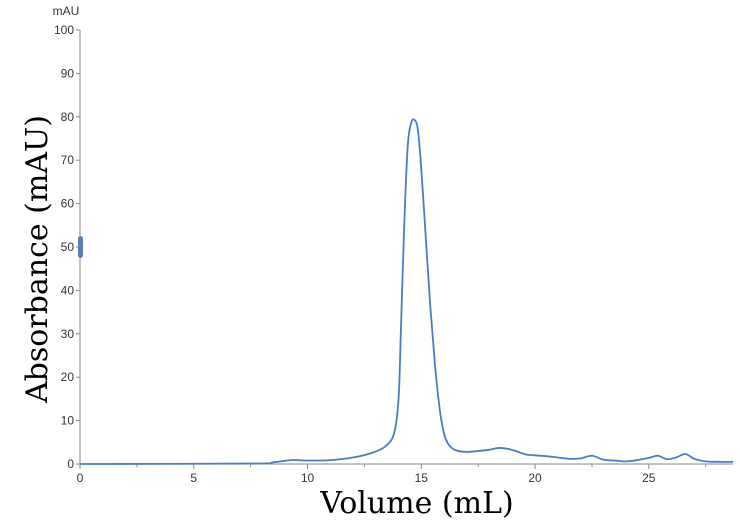 The image size is (740, 522). I want to click on y-tick-label: 40, so click(68, 290).